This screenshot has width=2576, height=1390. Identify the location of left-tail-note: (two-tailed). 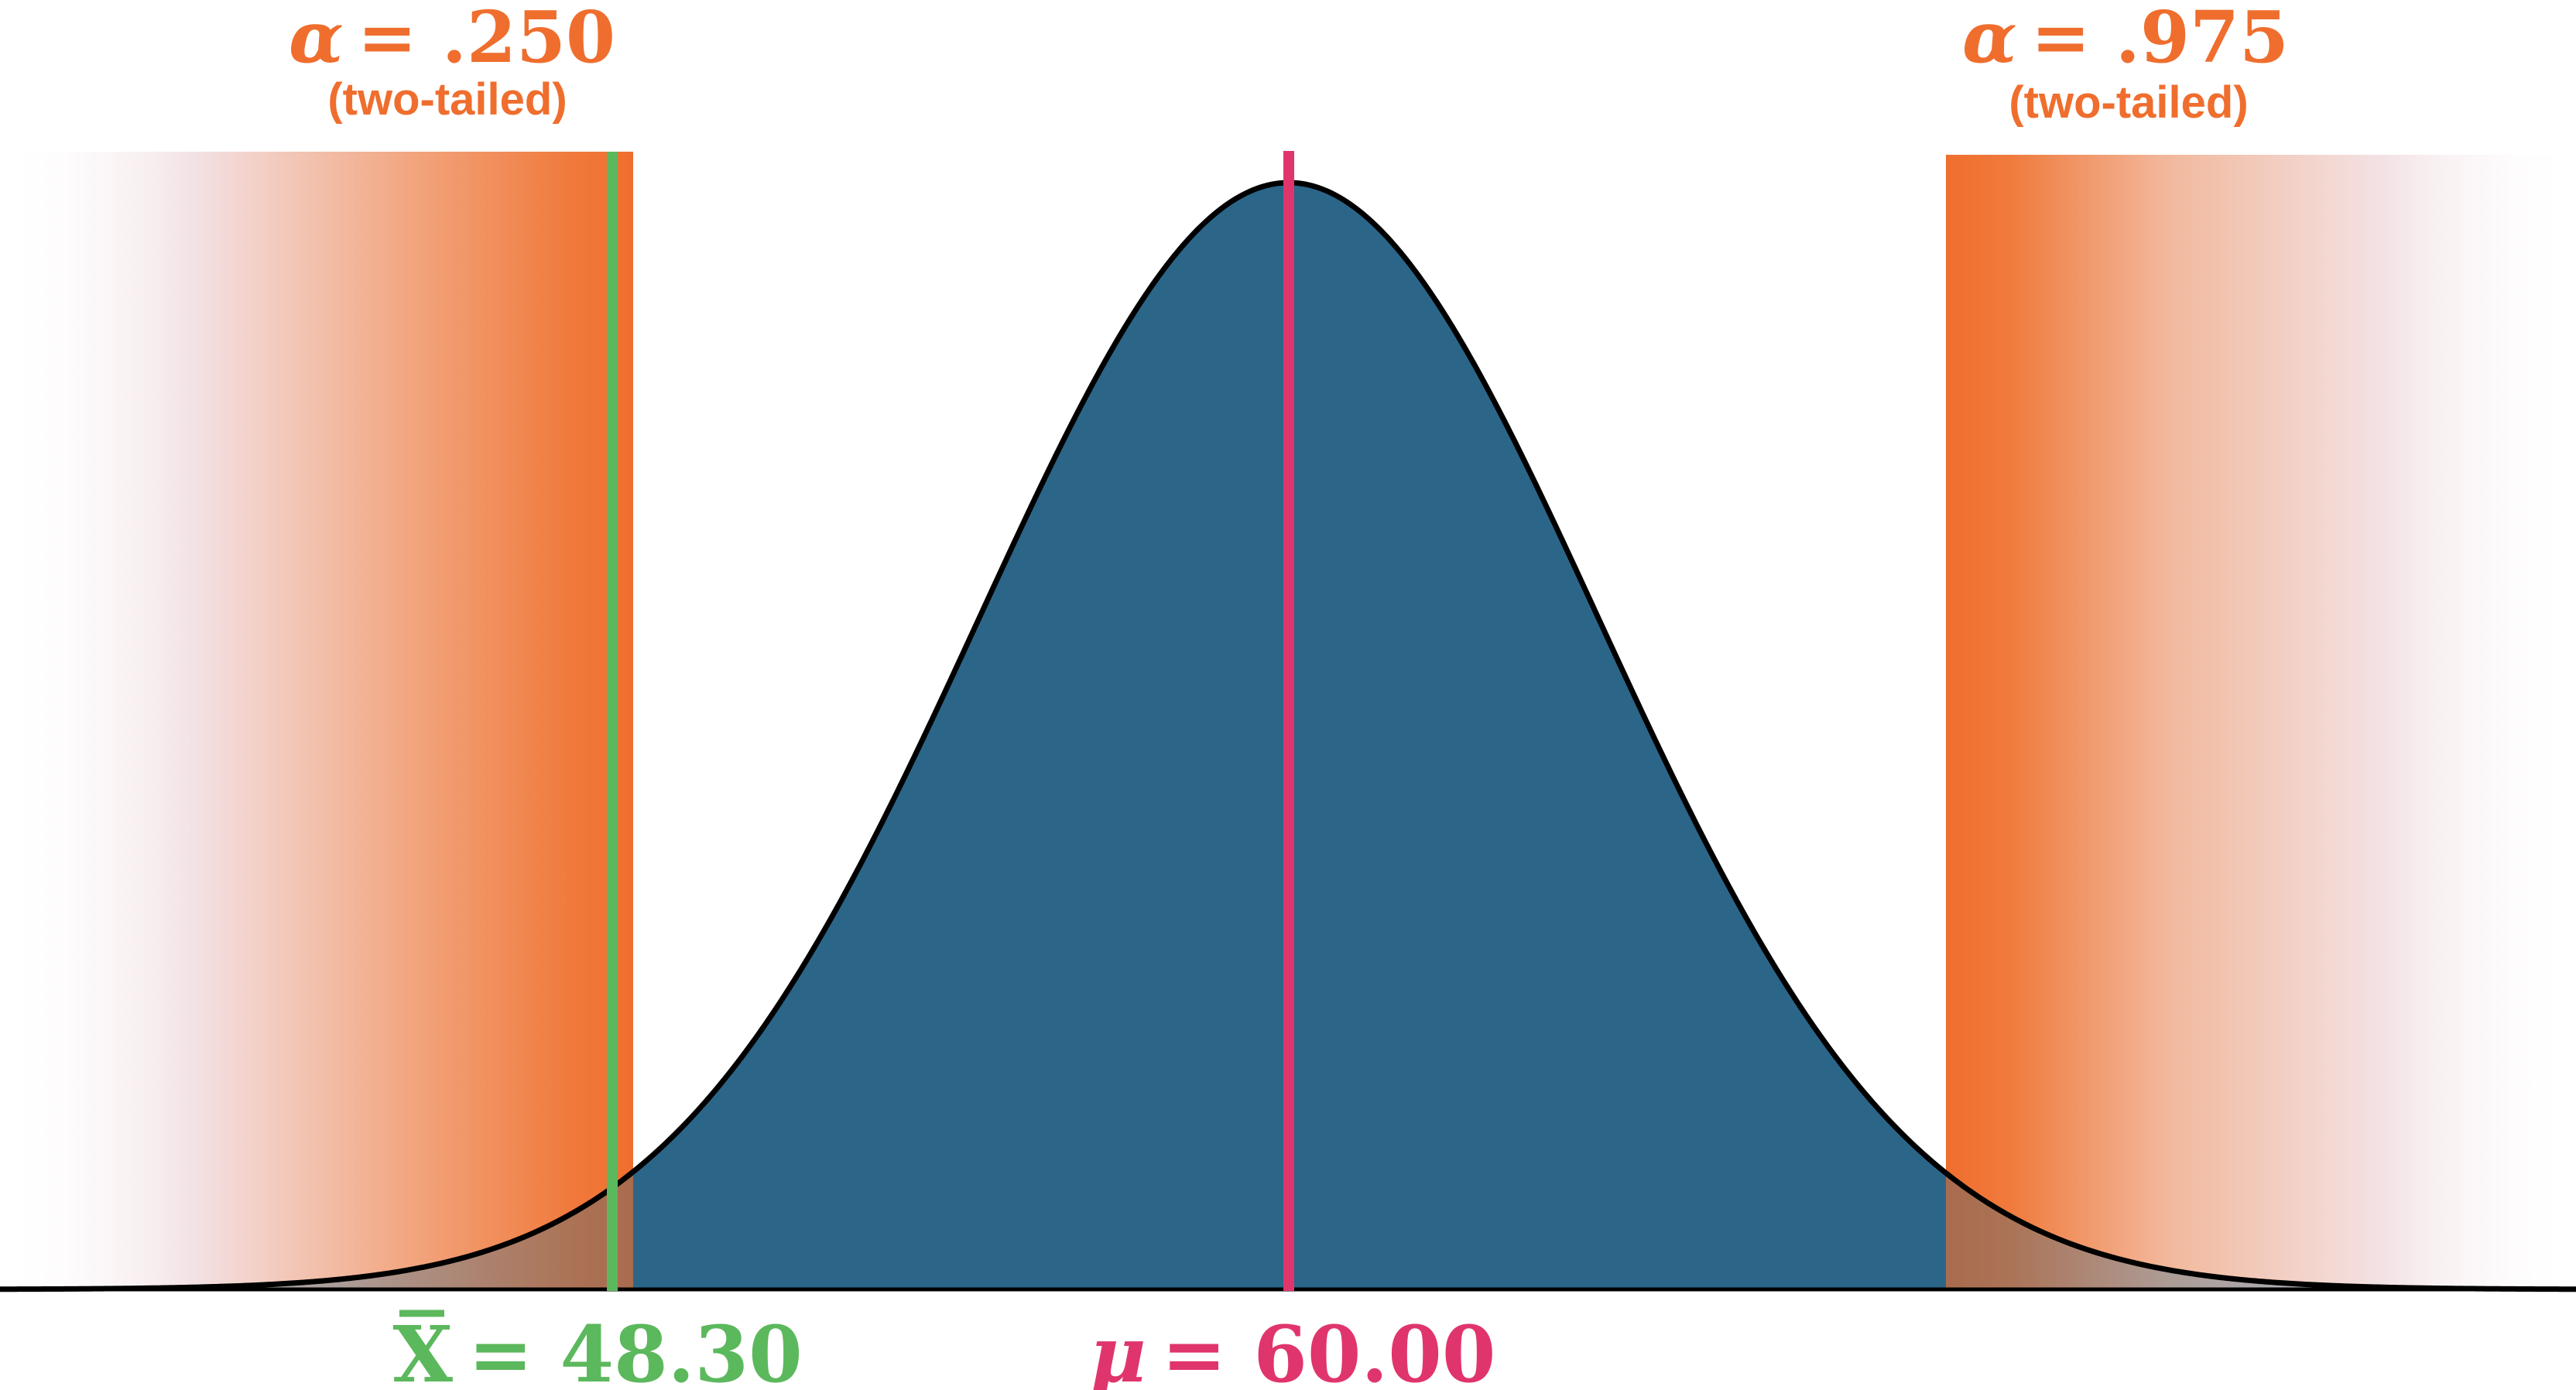
(447, 99).